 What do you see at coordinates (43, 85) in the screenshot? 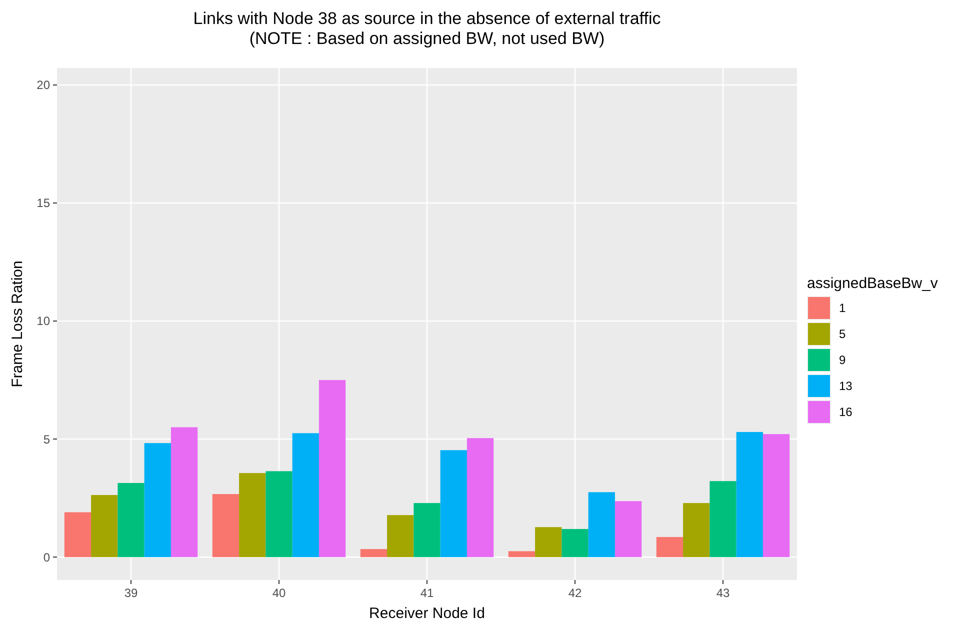
I see `y-tick-label: 20` at bounding box center [43, 85].